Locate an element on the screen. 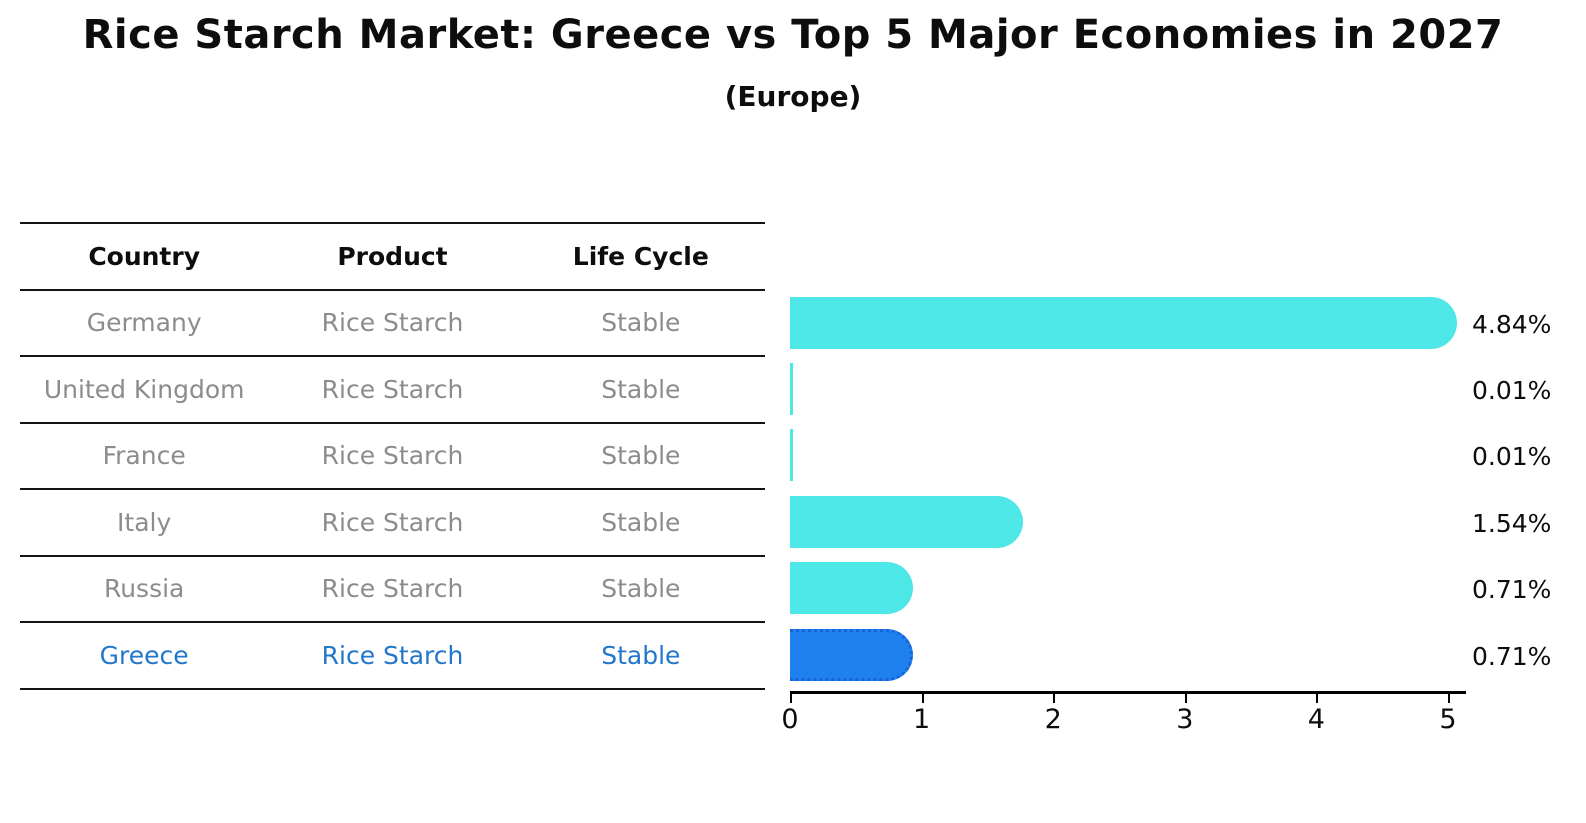  value-label: 4.84% is located at coordinates (1512, 324).